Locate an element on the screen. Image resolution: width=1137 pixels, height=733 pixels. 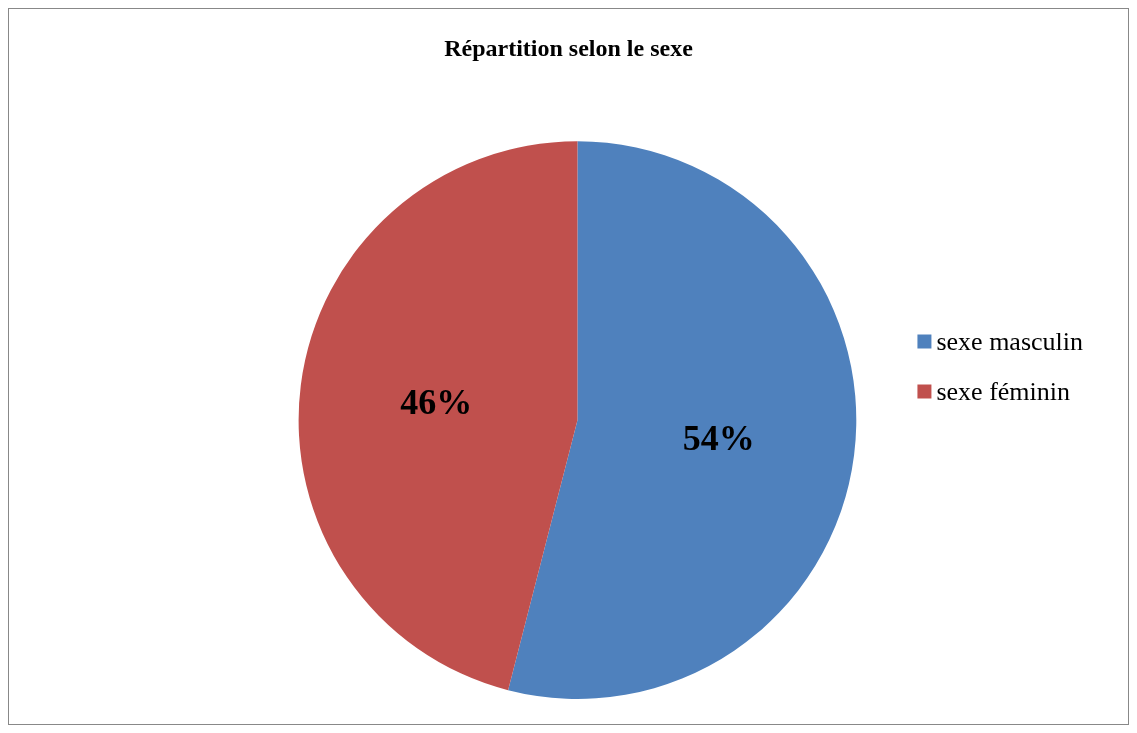
data-label: 46% is located at coordinates (436, 402).